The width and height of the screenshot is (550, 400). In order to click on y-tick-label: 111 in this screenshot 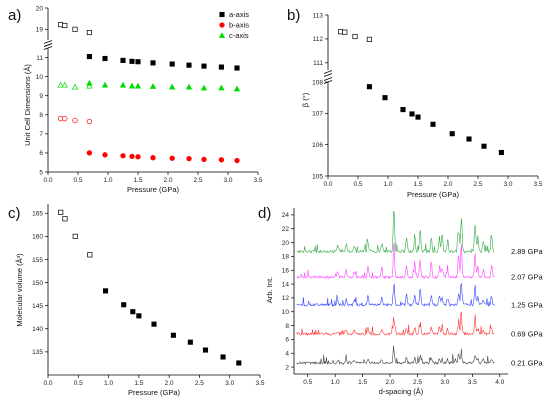, I will do `click(318, 63)`.